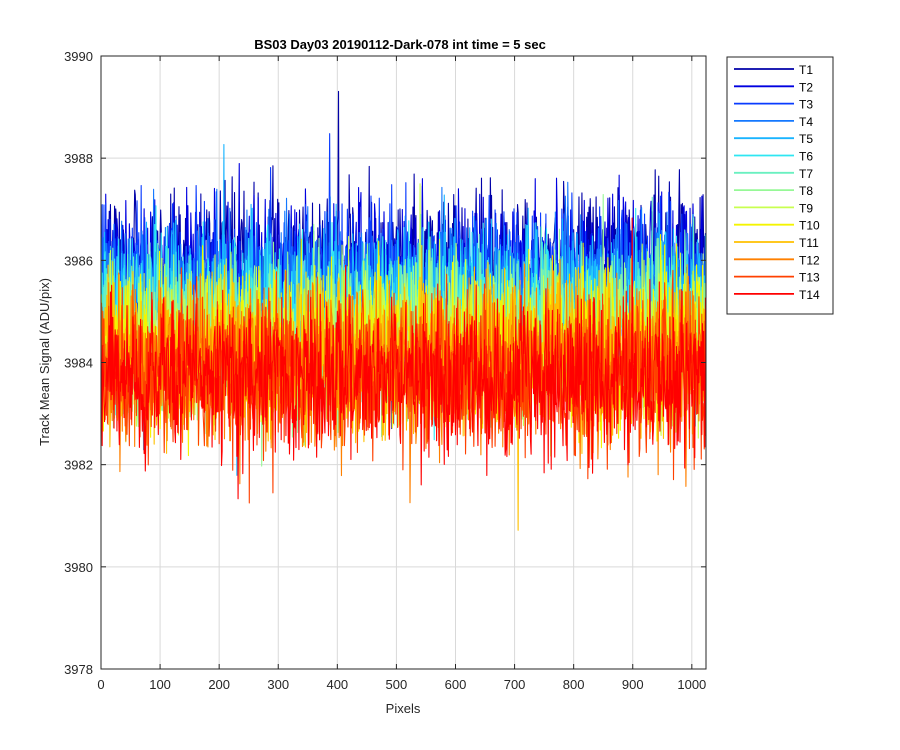 The image size is (900, 750). I want to click on x-tick-label: 800, so click(574, 684).